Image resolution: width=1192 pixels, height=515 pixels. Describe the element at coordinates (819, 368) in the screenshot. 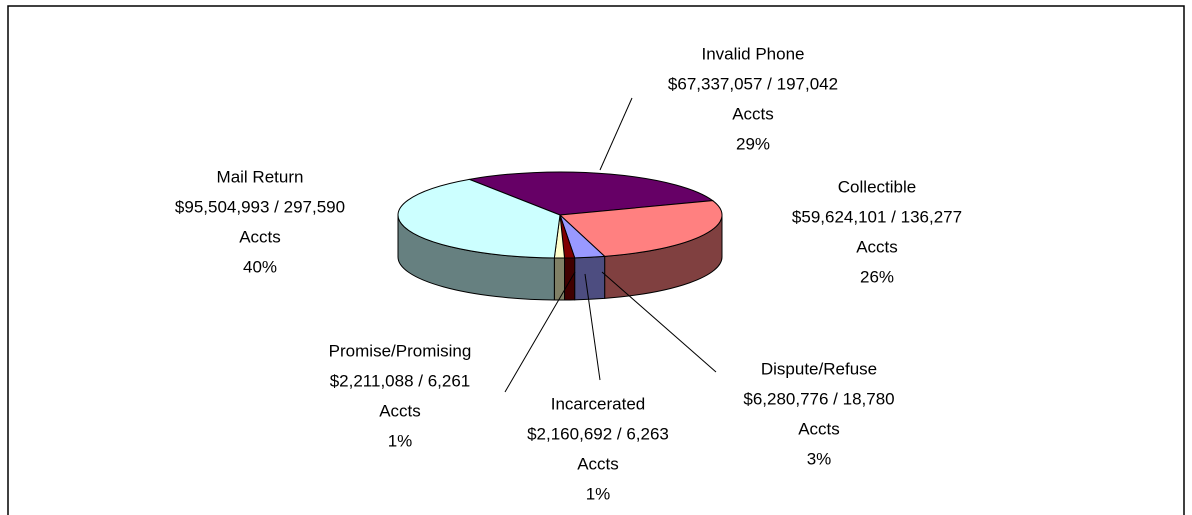

I see `slice-label: Dispute/Refuse` at that location.